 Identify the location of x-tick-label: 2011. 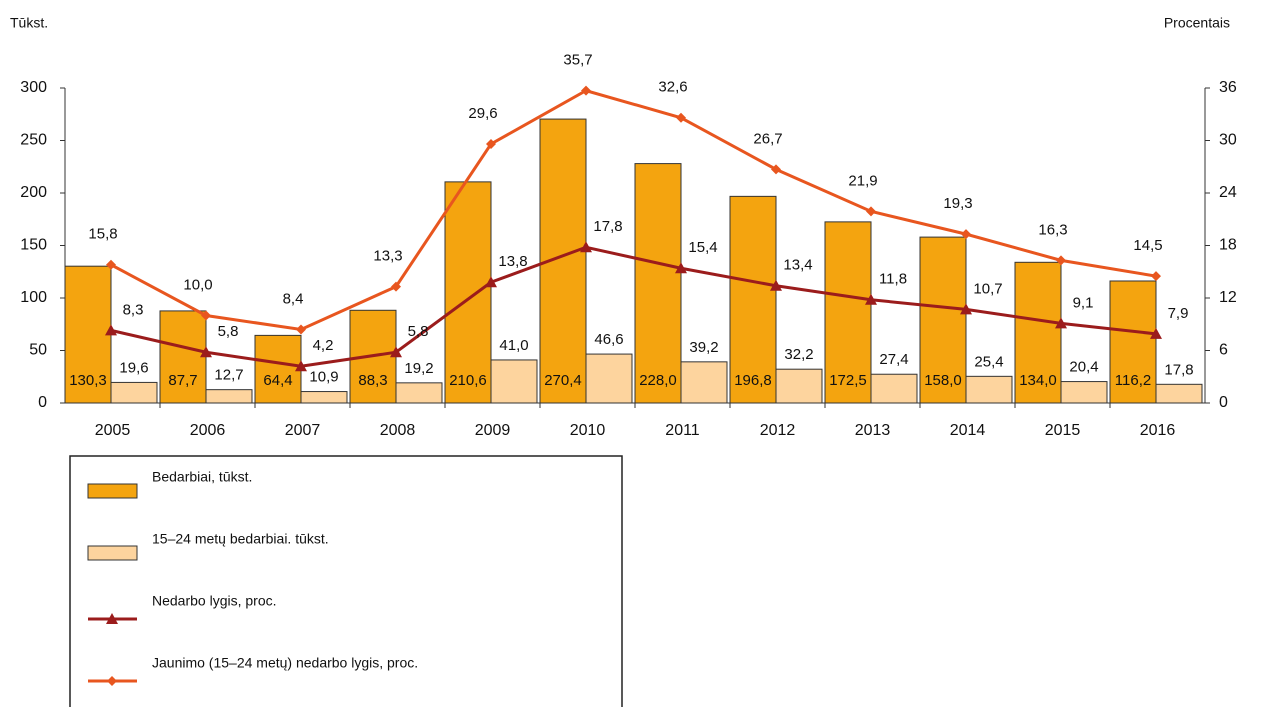
(682, 430).